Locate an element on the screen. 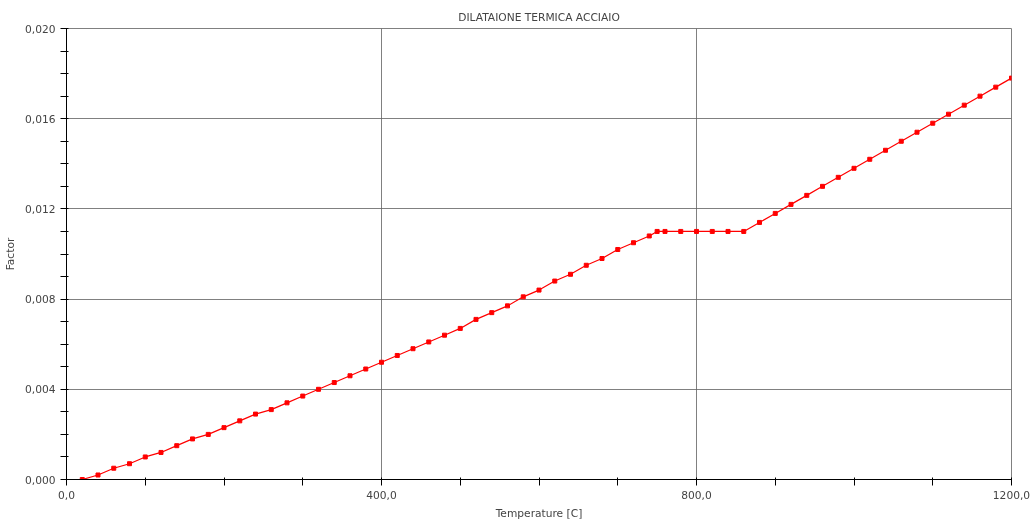 The height and width of the screenshot is (522, 1035). y-tick-label: 0,004 is located at coordinates (40, 390).